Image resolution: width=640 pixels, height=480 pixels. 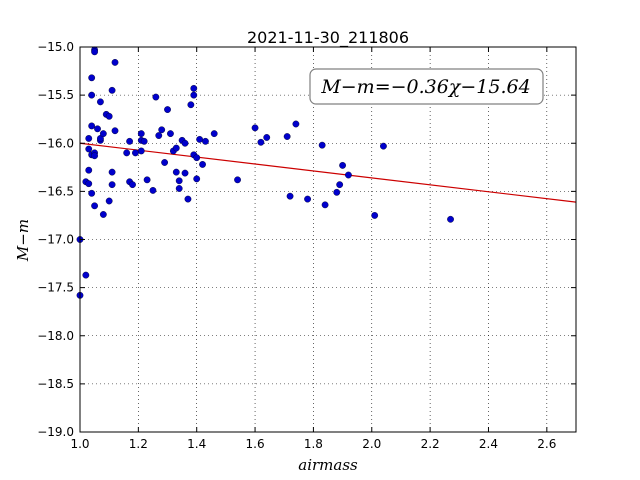 I want to click on x-tick-label: 1.6, so click(x=255, y=444).